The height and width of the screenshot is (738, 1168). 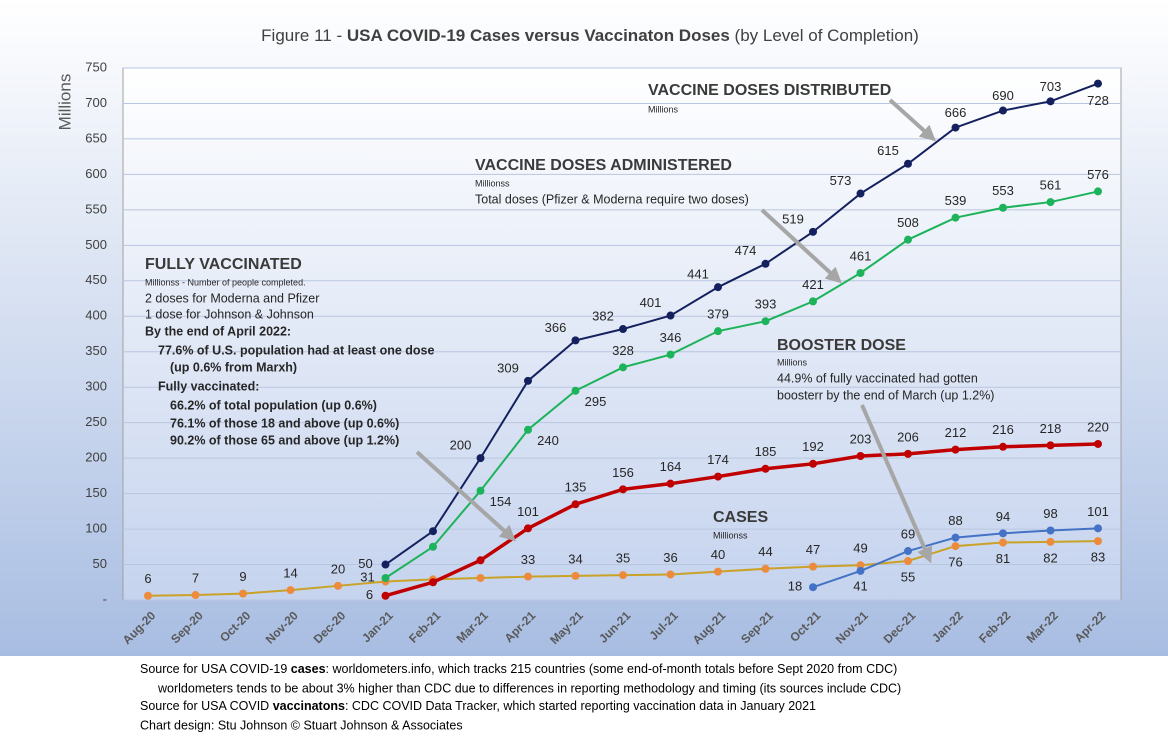 What do you see at coordinates (223, 264) in the screenshot?
I see `annotation-title: FULLY VACCINATED` at bounding box center [223, 264].